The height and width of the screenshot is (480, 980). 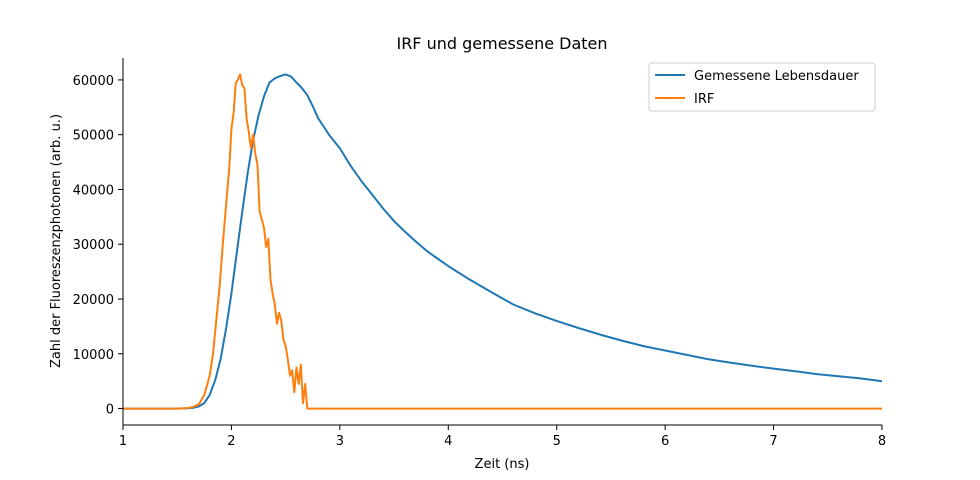 What do you see at coordinates (56, 241) in the screenshot?
I see `y-axis-label: Zahl der Fluoreszenzphotonen (arb. u.)` at bounding box center [56, 241].